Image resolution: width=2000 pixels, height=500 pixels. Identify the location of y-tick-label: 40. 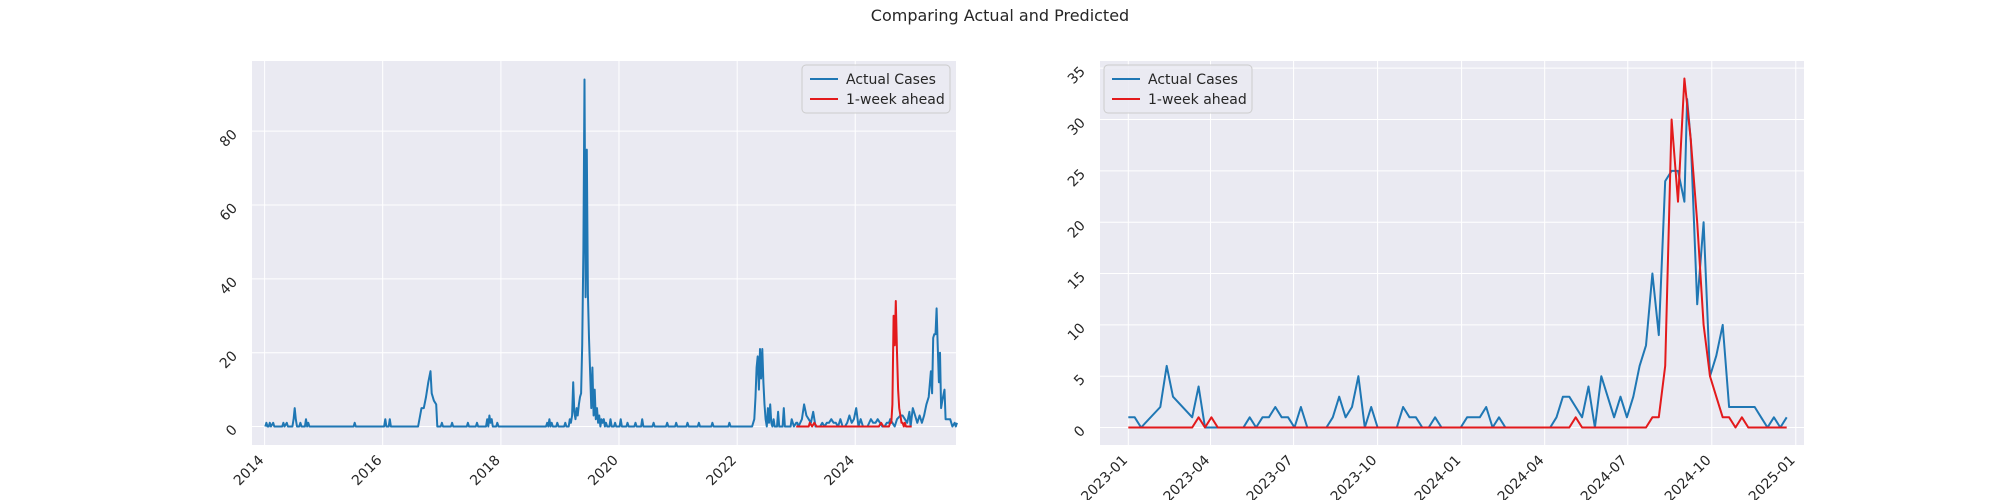
(229, 286).